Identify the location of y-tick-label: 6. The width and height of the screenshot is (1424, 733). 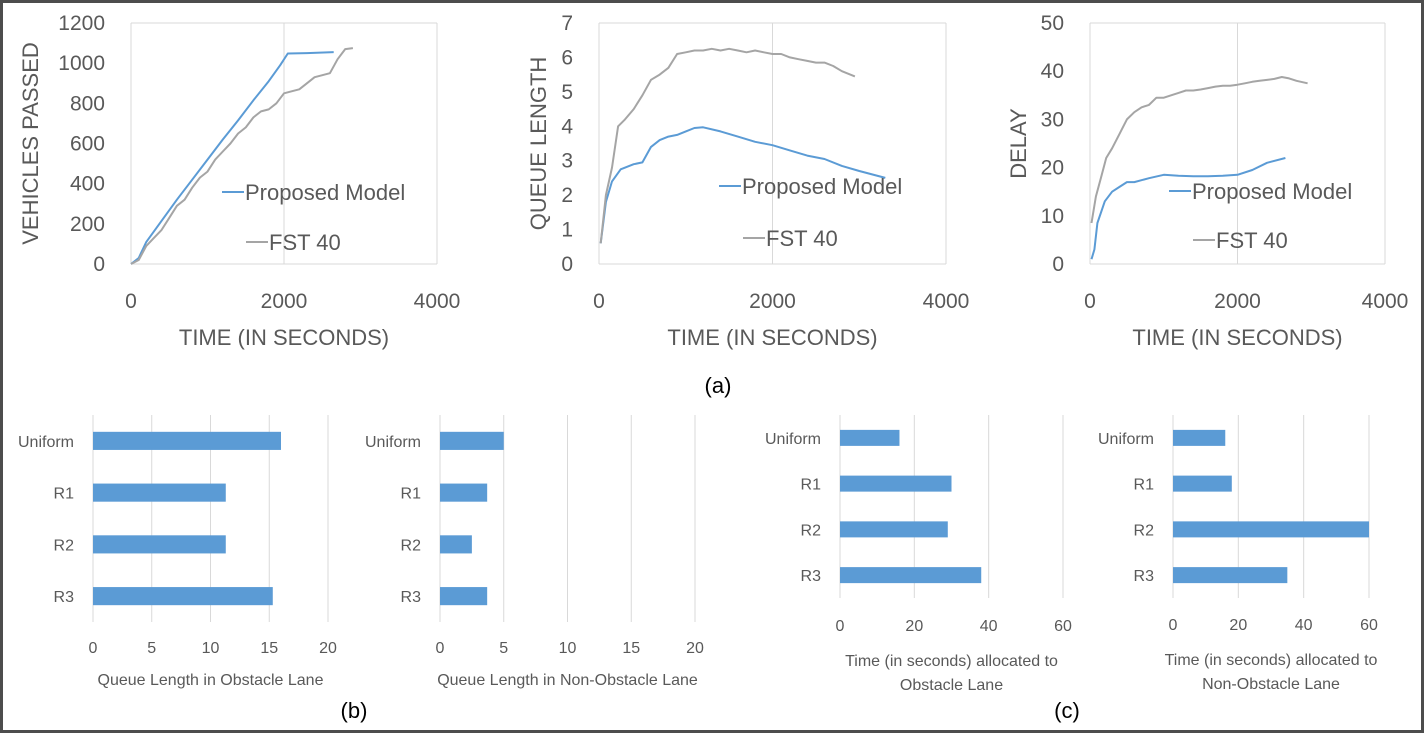
(567, 57).